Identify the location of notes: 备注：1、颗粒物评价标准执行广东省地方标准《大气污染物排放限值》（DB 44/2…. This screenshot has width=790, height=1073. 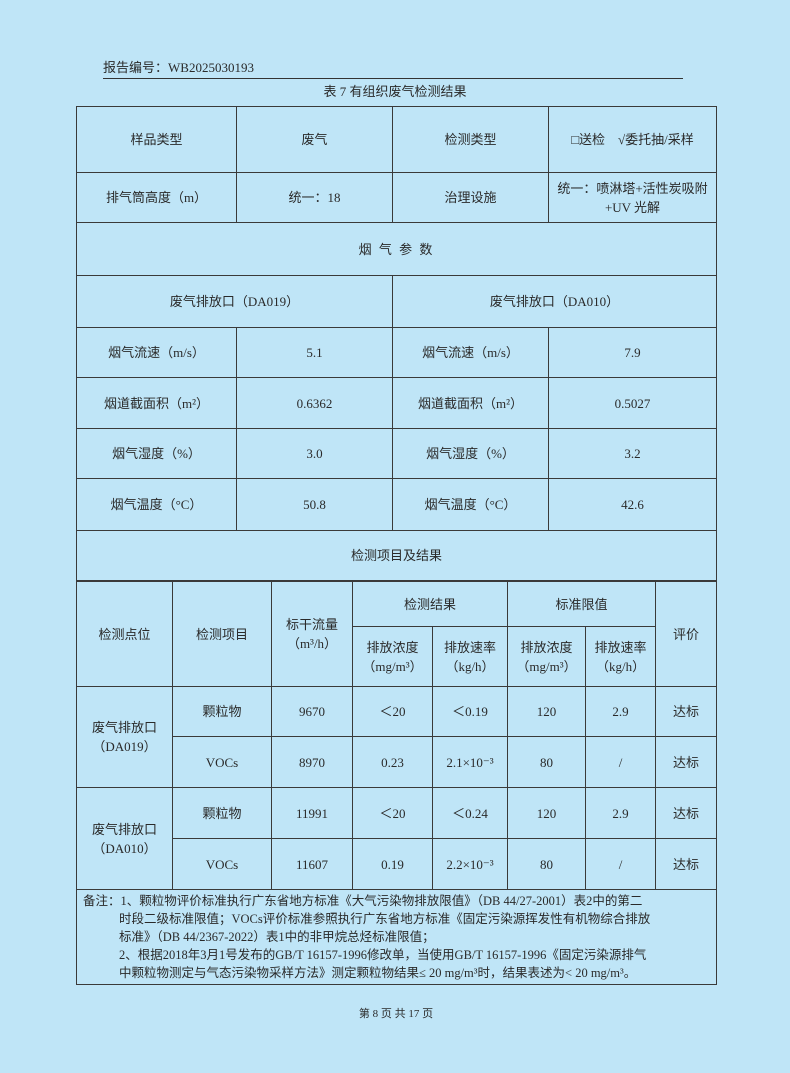
(396, 937).